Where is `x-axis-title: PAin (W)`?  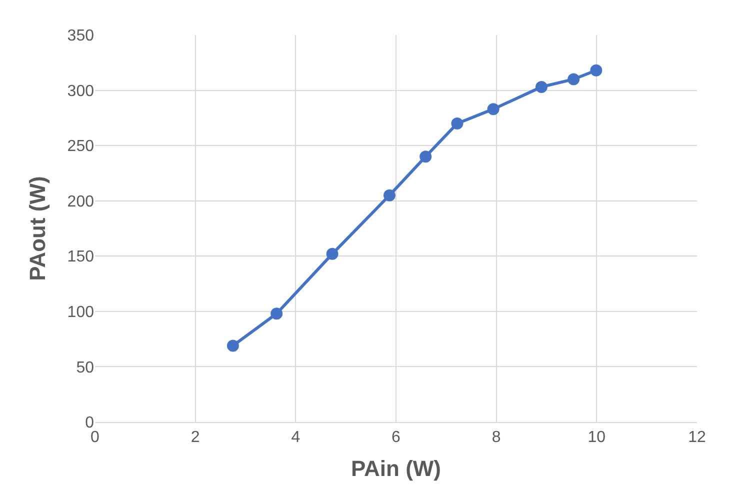 x-axis-title: PAin (W) is located at coordinates (396, 469).